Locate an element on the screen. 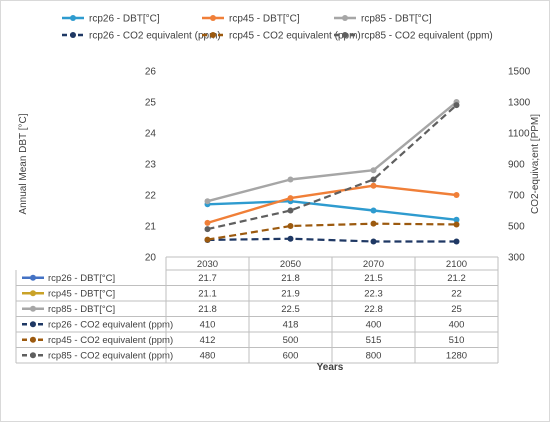  left-tick-label: 24 is located at coordinates (151, 134).